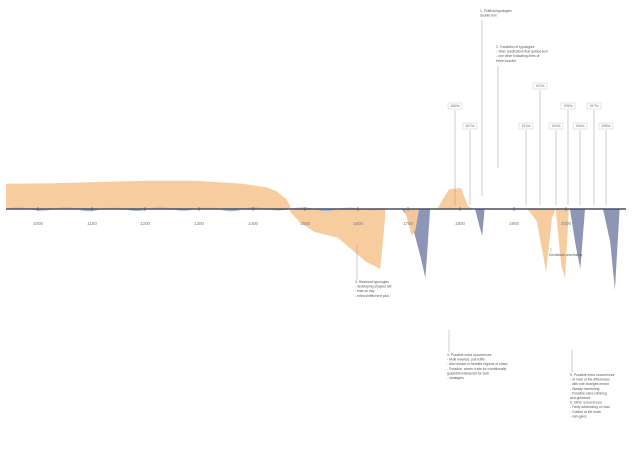  Describe the element at coordinates (460, 223) in the screenshot. I see `tick-label: 1800` at that location.